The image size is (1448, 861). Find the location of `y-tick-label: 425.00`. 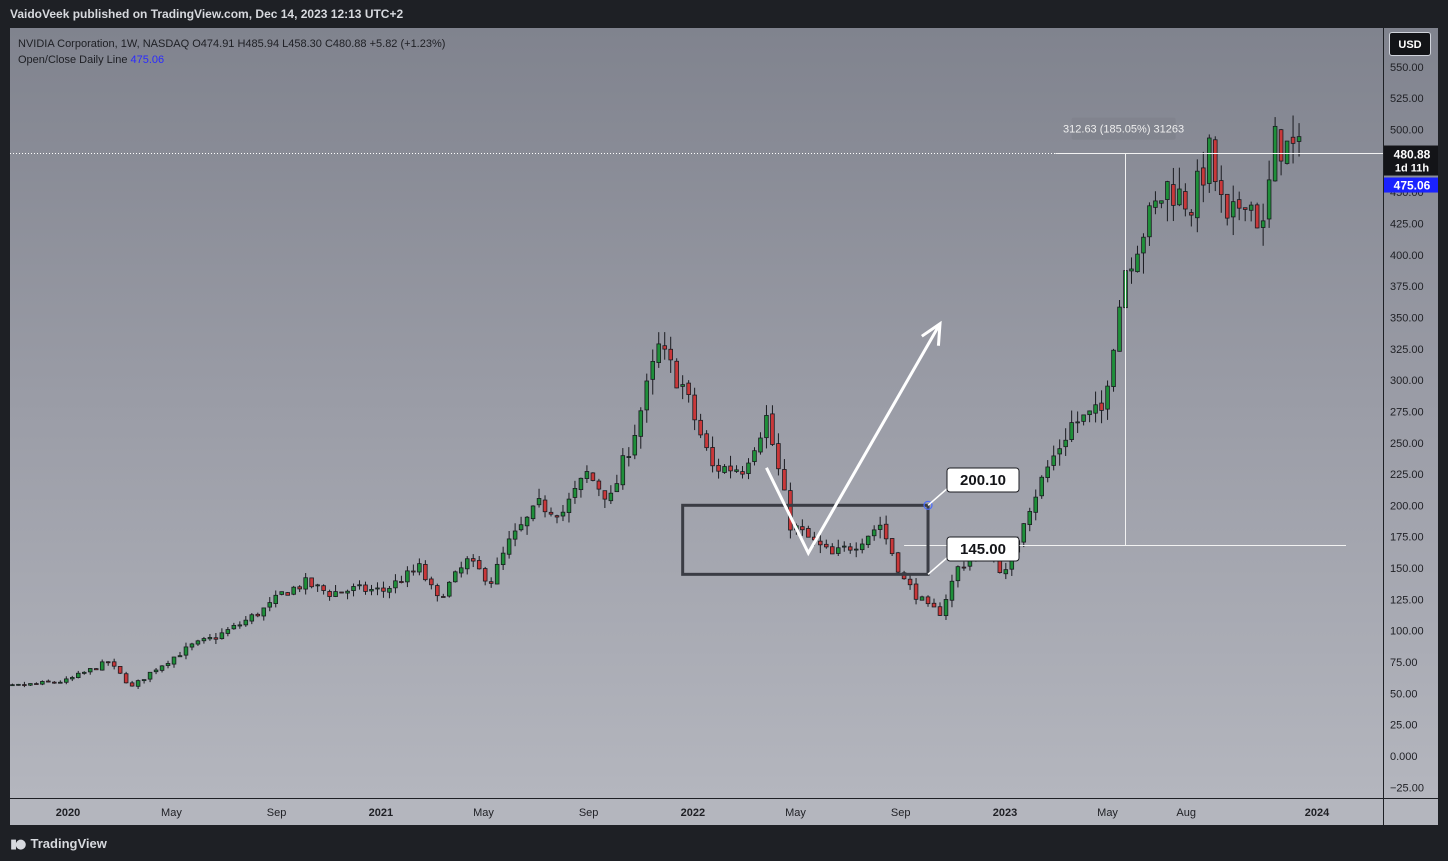

y-tick-label: 425.00 is located at coordinates (1407, 225).